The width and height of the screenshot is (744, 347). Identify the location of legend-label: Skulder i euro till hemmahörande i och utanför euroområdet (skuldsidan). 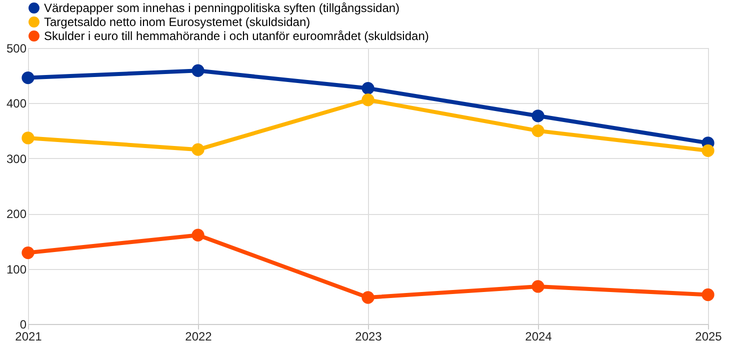
(236, 36).